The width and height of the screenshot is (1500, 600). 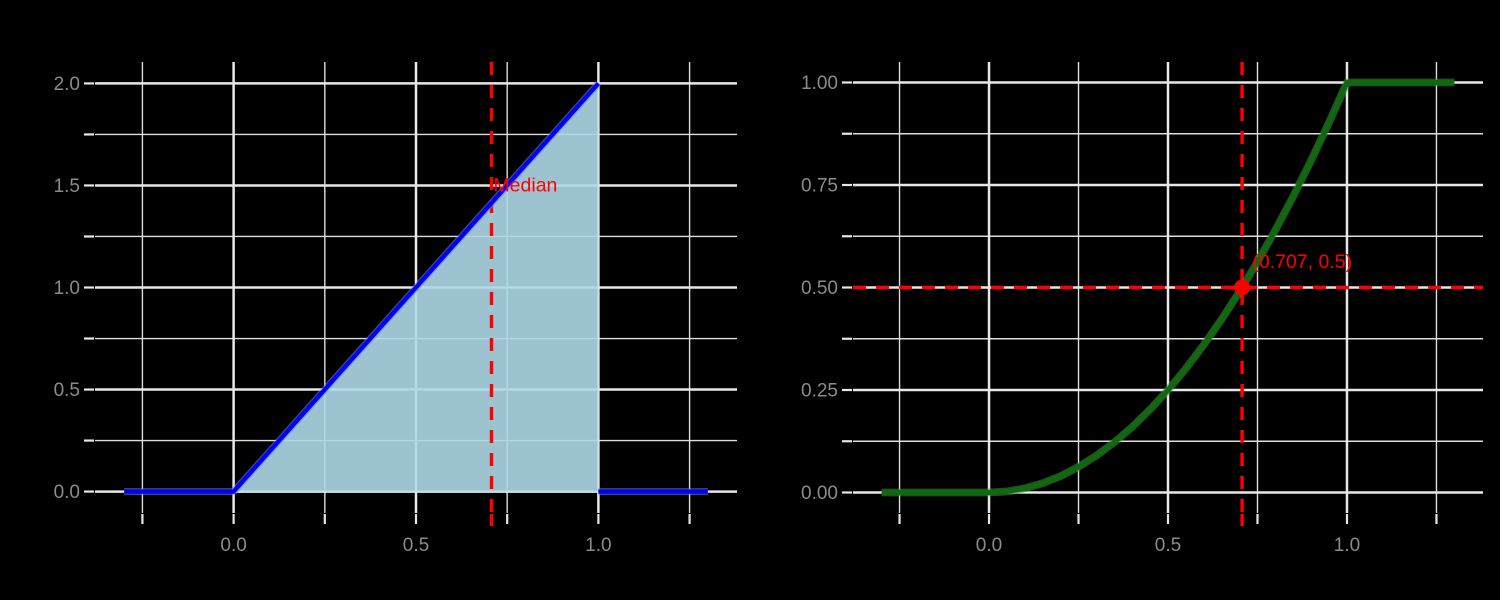 What do you see at coordinates (67, 186) in the screenshot?
I see `y-axis-label: 1.5` at bounding box center [67, 186].